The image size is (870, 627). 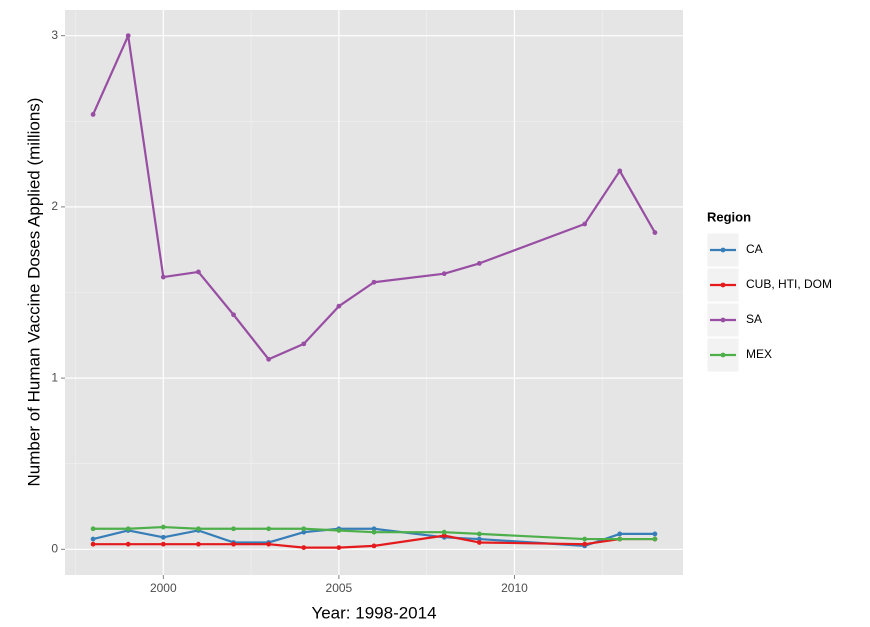 What do you see at coordinates (754, 249) in the screenshot?
I see `legend-label: CA` at bounding box center [754, 249].